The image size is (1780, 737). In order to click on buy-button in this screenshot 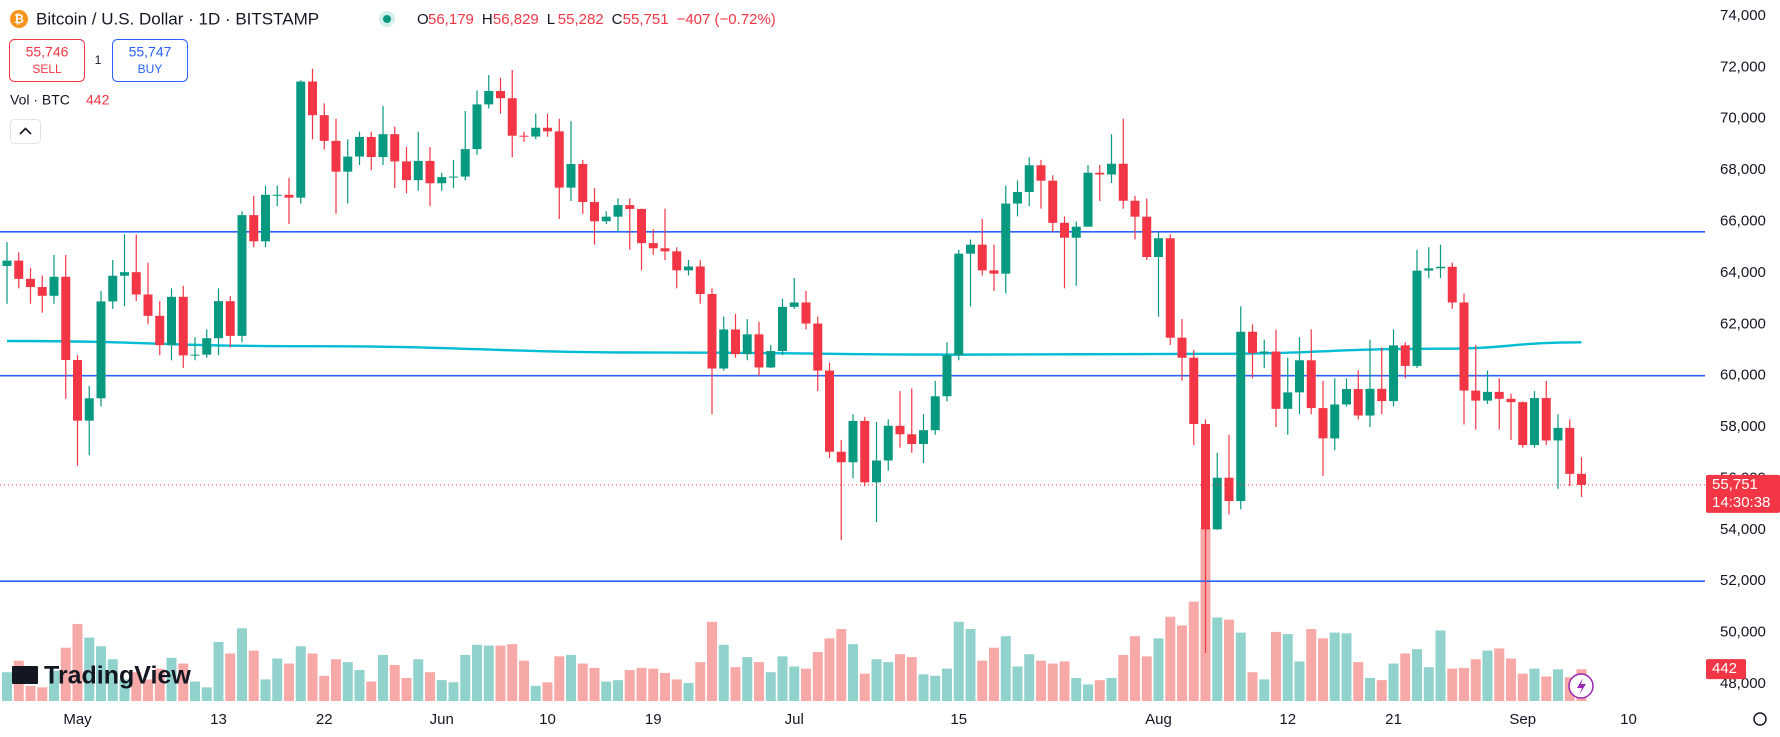, I will do `click(150, 60)`.